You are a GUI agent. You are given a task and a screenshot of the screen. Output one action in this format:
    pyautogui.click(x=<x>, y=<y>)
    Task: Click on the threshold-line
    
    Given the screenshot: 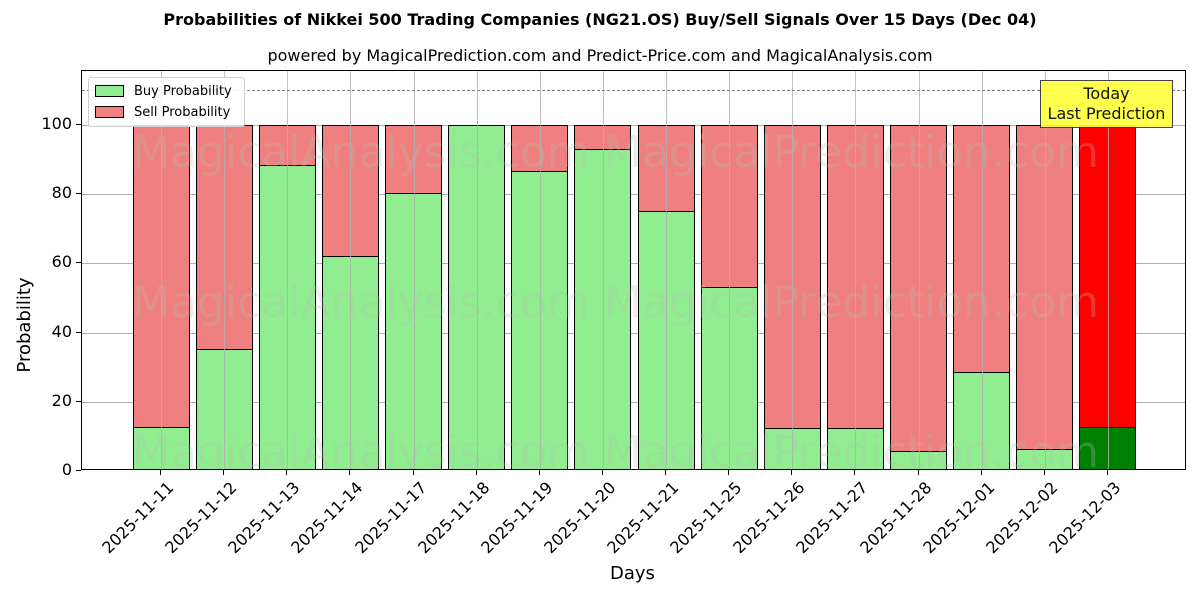 What is the action you would take?
    pyautogui.click(x=633, y=90)
    